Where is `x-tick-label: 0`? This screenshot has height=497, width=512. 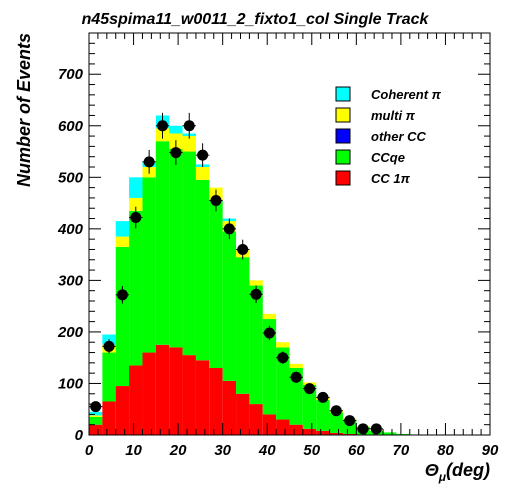 x-tick-label: 0 is located at coordinates (89, 450).